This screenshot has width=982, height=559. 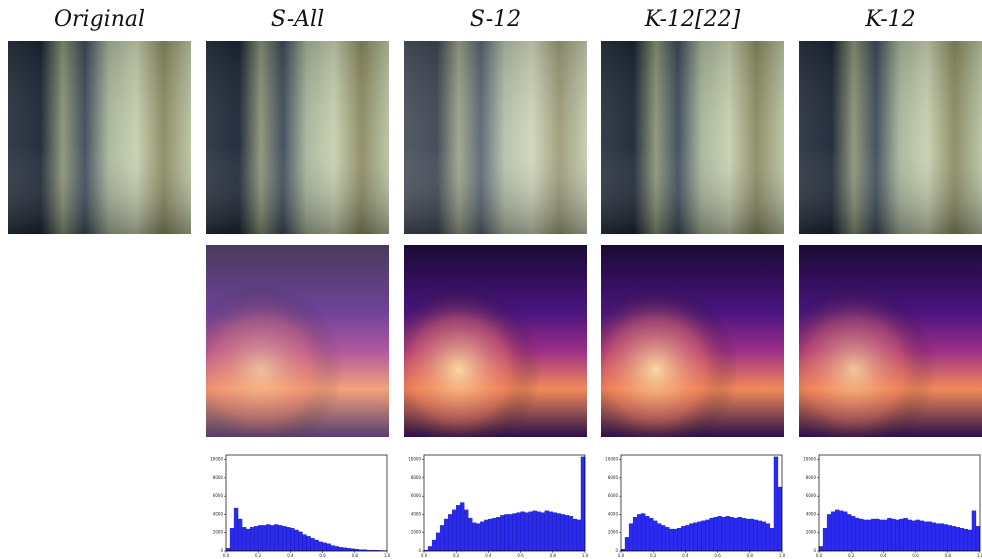 What do you see at coordinates (782, 555) in the screenshot?
I see `x-tick-label: 1.0` at bounding box center [782, 555].